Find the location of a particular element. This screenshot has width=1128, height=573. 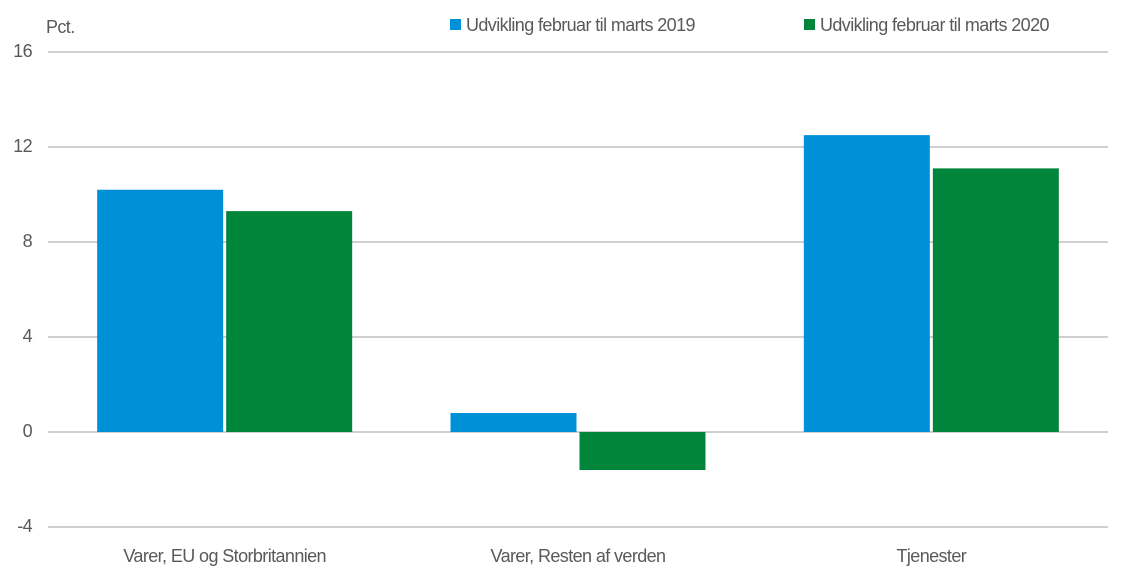

y-tick-label: 4 is located at coordinates (28, 336).